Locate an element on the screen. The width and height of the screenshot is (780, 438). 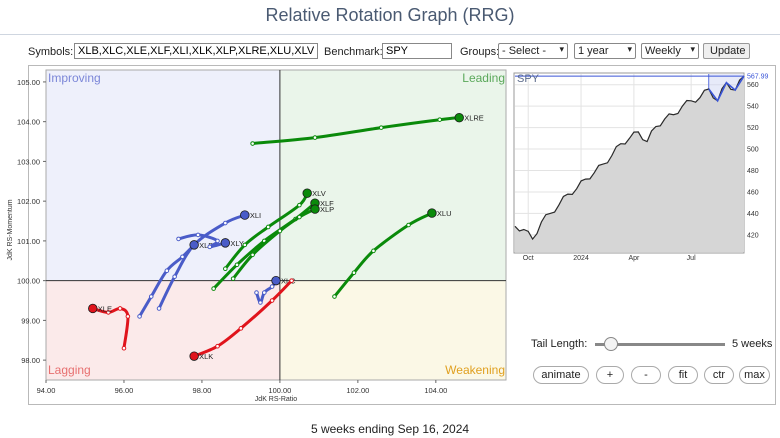
price-y-tick-label: 520 is located at coordinates (753, 128).